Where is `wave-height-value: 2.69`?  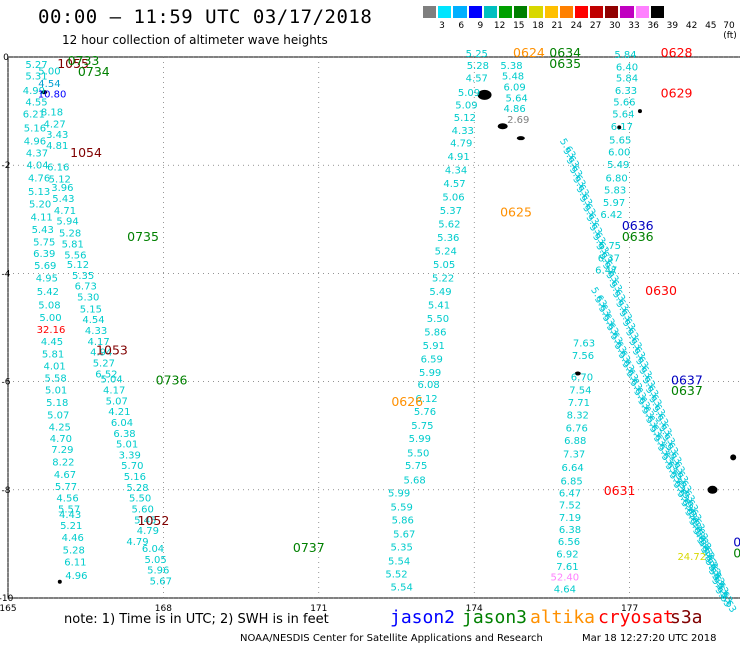 wave-height-value: 2.69 is located at coordinates (518, 120).